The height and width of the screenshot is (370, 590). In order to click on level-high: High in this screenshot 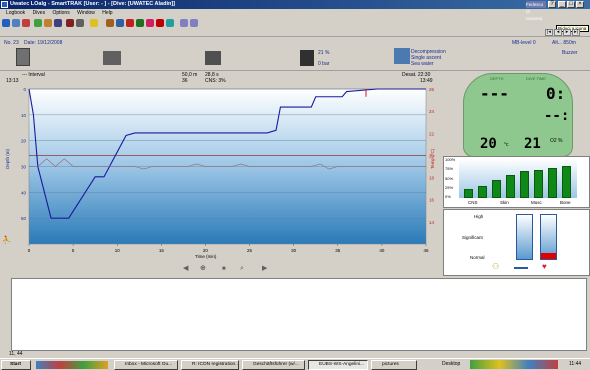, I will do `click(479, 216)`.